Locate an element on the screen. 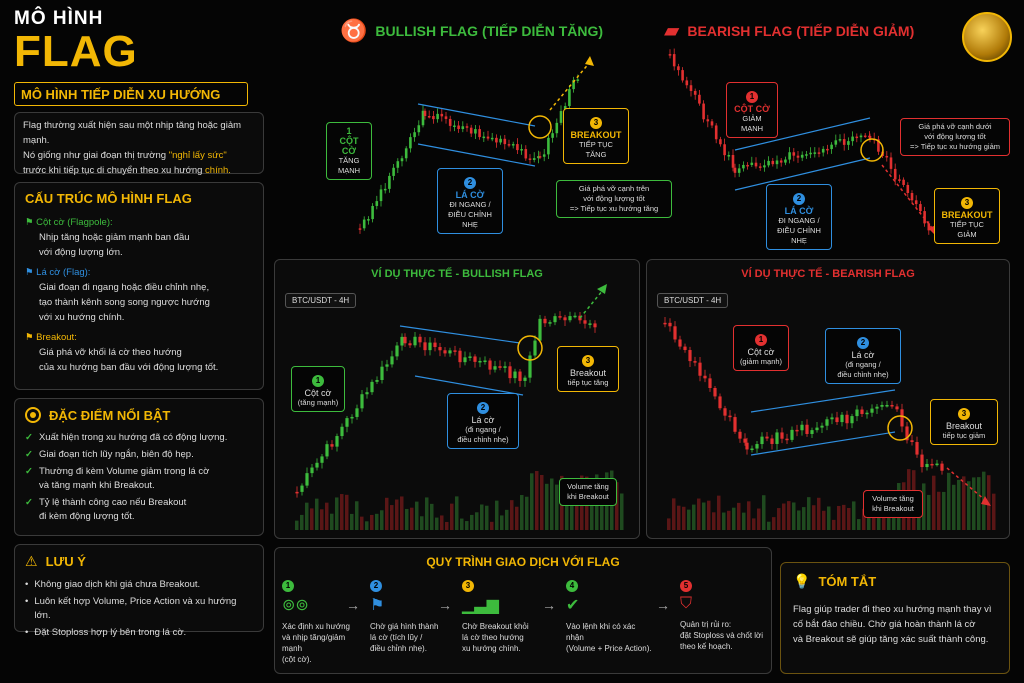  target-icon is located at coordinates (33, 415).